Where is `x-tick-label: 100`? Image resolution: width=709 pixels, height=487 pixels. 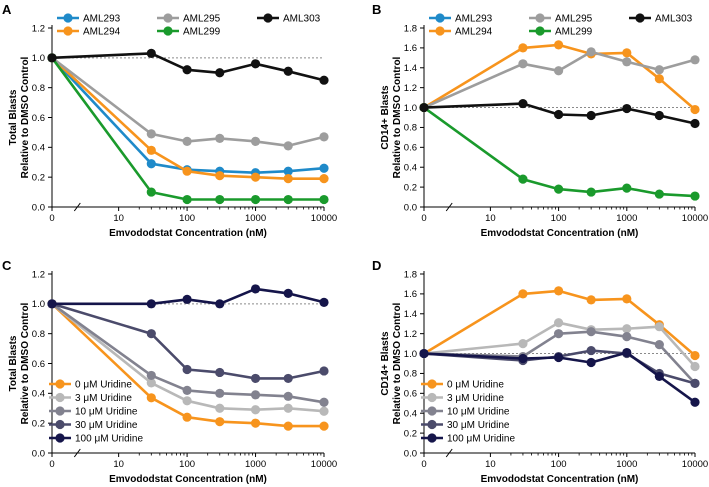
x-tick-label: 100 is located at coordinates (559, 464).